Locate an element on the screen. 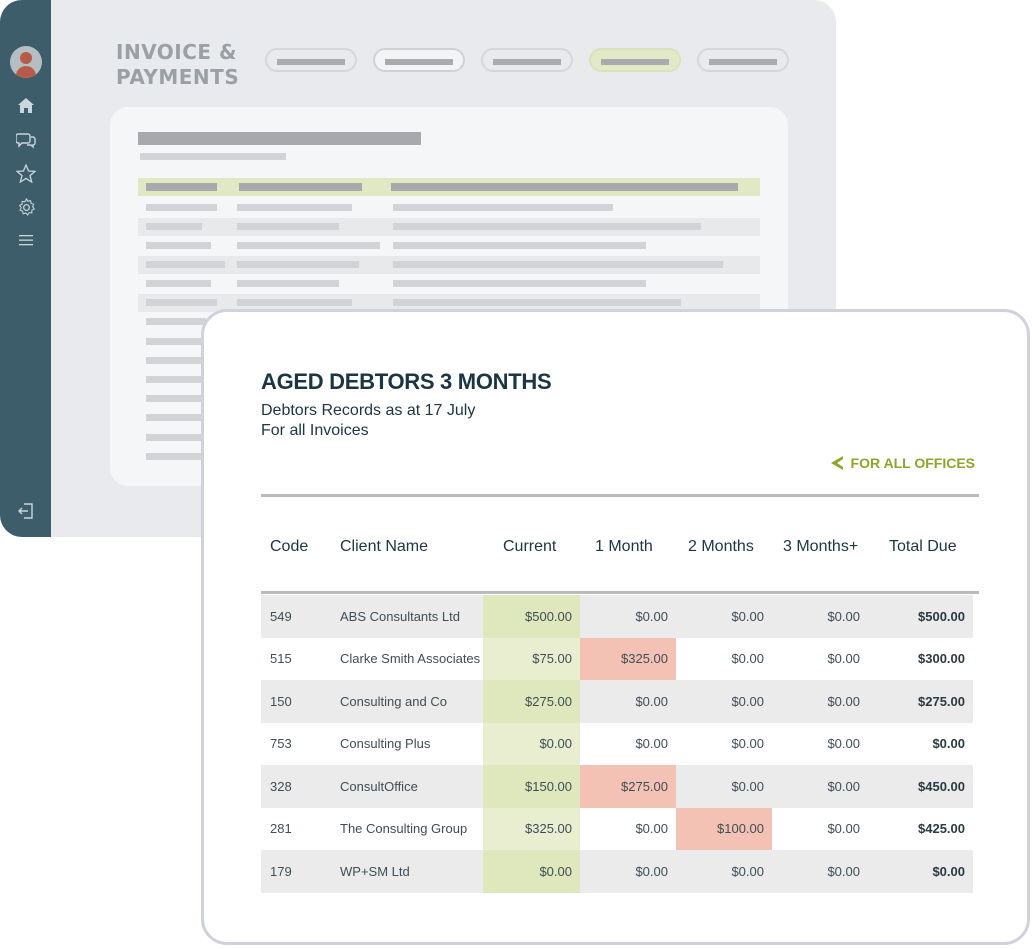 This screenshot has height=949, width=1034. cell-client-name: Consulting and Co is located at coordinates (393, 701).